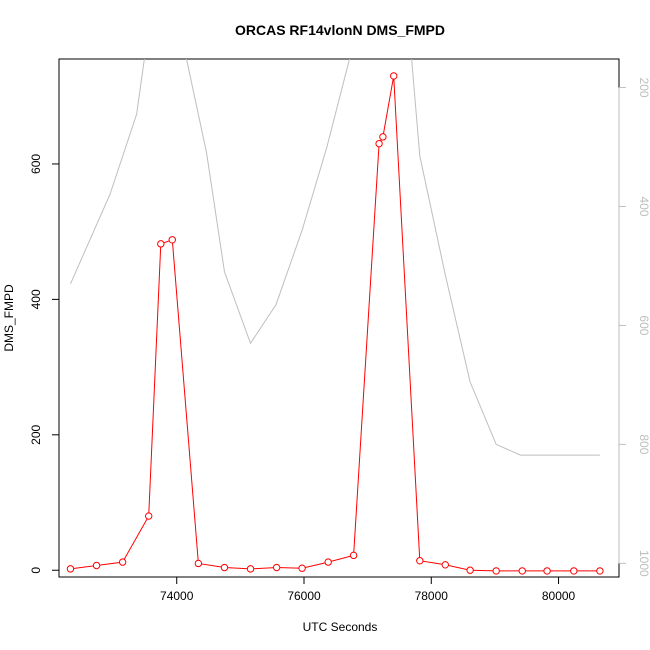  What do you see at coordinates (36, 570) in the screenshot?
I see `y-tick-label: 0` at bounding box center [36, 570].